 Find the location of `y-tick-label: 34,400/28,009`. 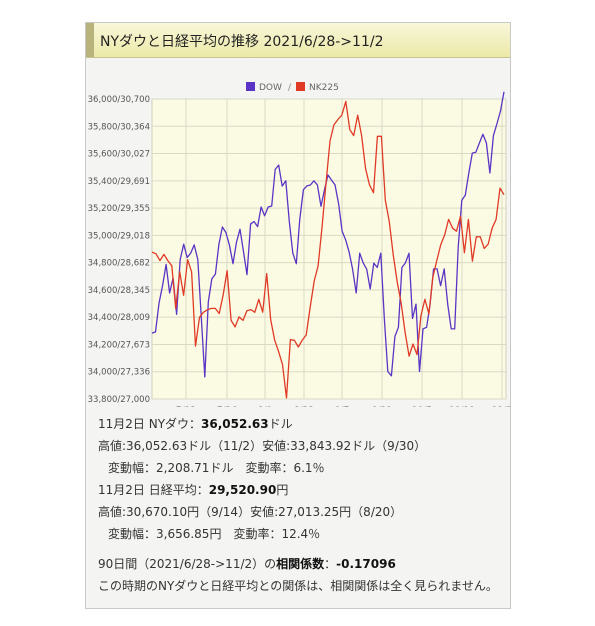

y-tick-label: 34,400/28,009 is located at coordinates (119, 318).